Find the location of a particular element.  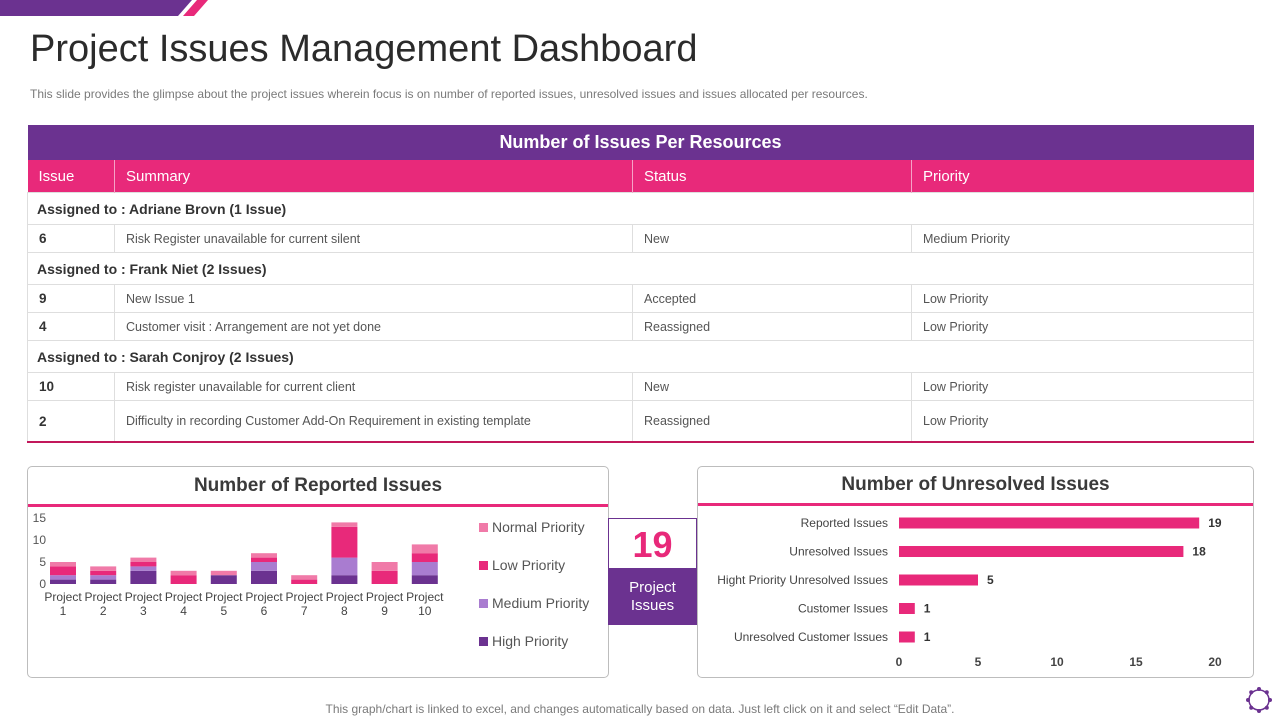

category-label: Unresolved Issues is located at coordinates (838, 552).